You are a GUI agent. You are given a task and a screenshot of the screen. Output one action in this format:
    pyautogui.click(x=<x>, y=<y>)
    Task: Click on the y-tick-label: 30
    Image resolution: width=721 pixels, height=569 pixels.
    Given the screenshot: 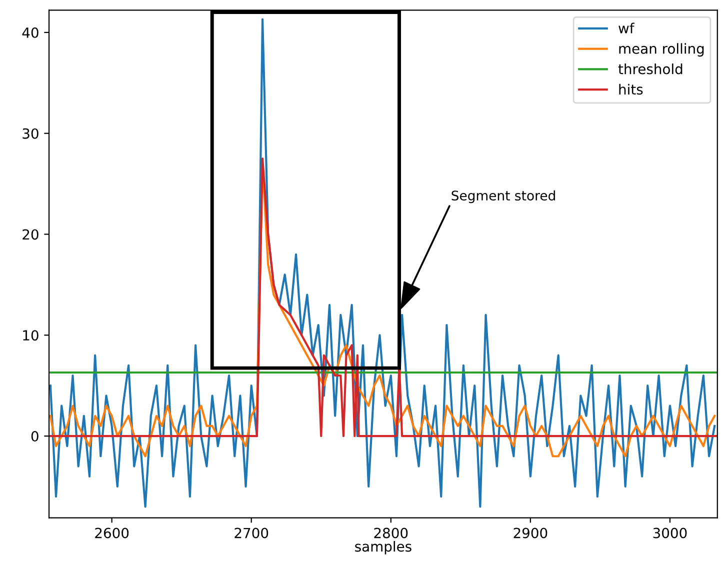 What is the action you would take?
    pyautogui.click(x=30, y=133)
    